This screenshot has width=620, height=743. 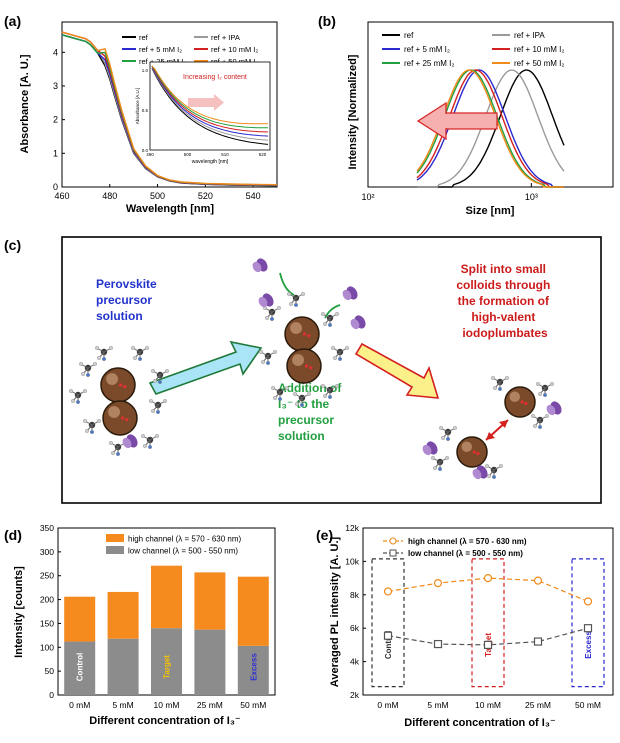 What do you see at coordinates (80, 667) in the screenshot?
I see `bar-annotation: Control` at bounding box center [80, 667].